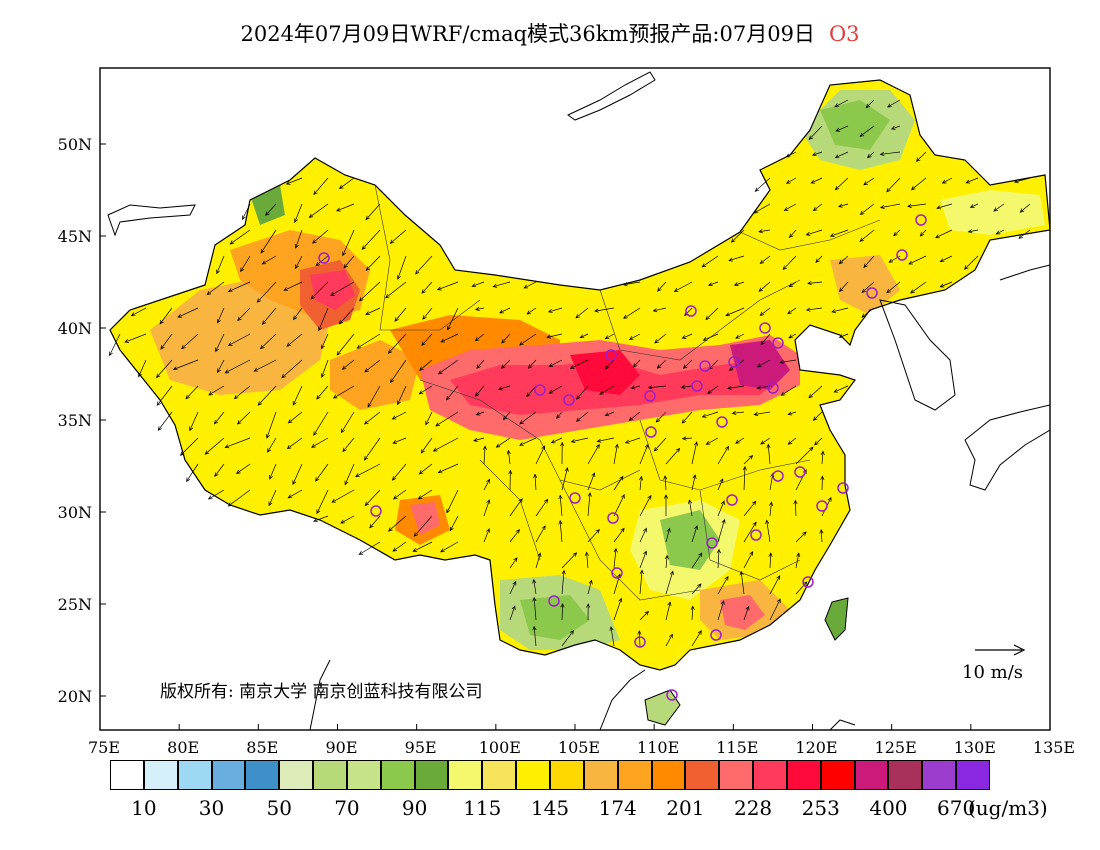  What do you see at coordinates (482, 808) in the screenshot?
I see `colorbar-tick-label: 115` at bounding box center [482, 808].